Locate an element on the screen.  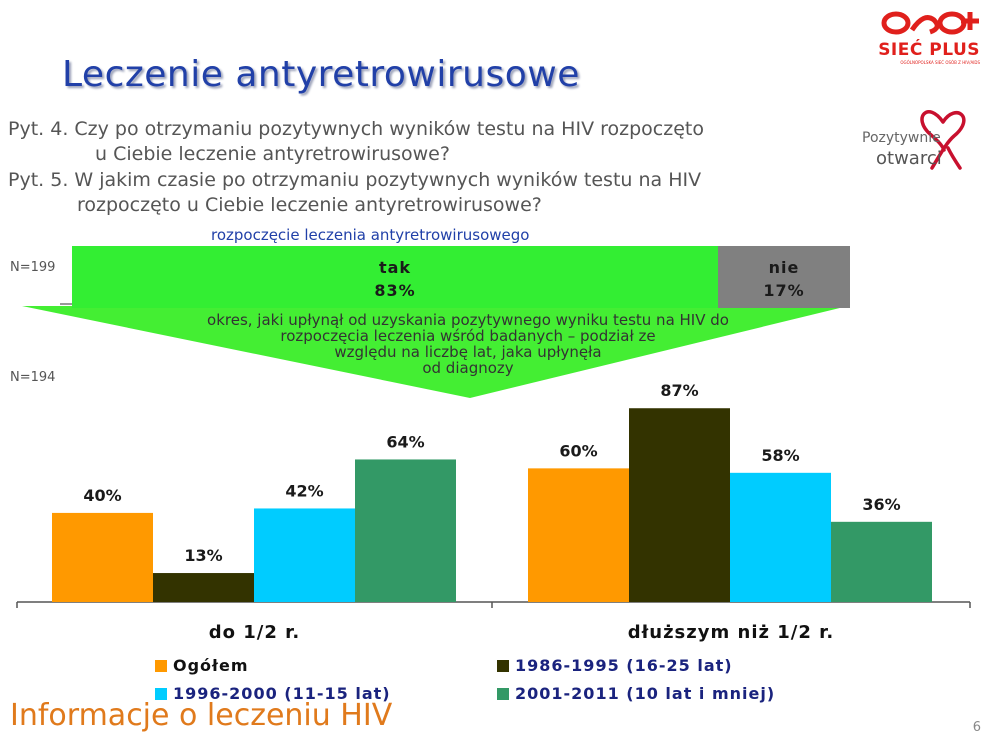
siec-plus-brand: SIEĆ PLUS is located at coordinates (929, 50).